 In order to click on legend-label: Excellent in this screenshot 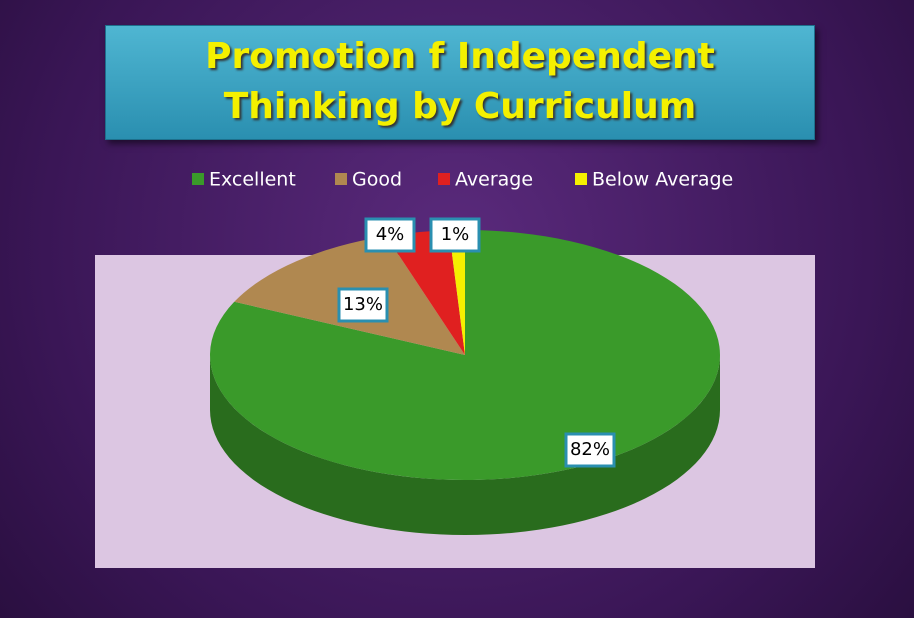, I will do `click(252, 180)`.